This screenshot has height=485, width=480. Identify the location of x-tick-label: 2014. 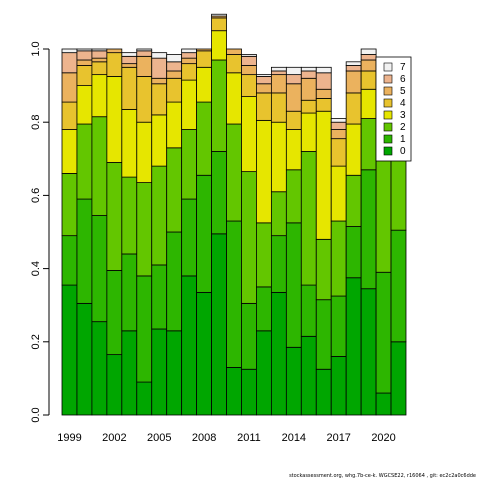
(294, 438).